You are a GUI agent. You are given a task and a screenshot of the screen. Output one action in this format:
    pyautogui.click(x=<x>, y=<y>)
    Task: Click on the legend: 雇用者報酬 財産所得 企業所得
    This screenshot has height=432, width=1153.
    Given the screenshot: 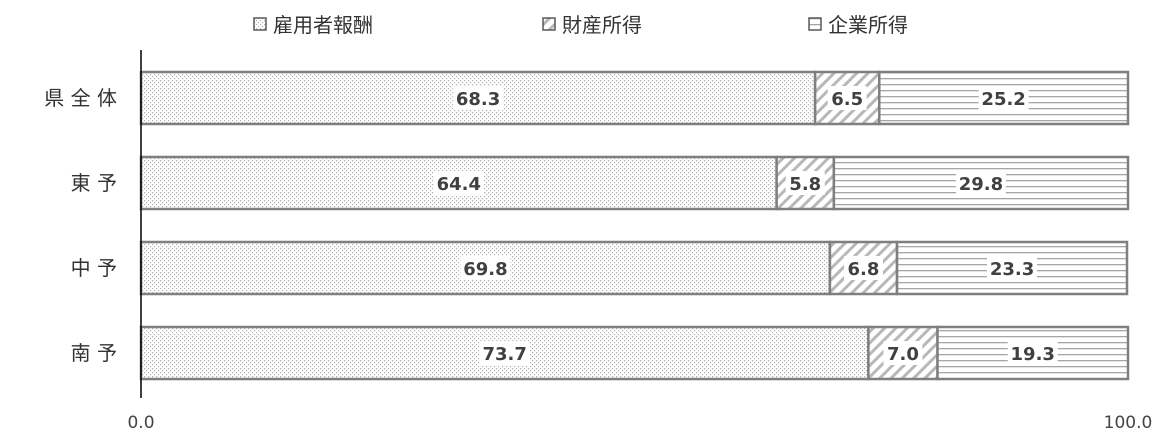 What is the action you would take?
    pyautogui.click(x=580, y=25)
    